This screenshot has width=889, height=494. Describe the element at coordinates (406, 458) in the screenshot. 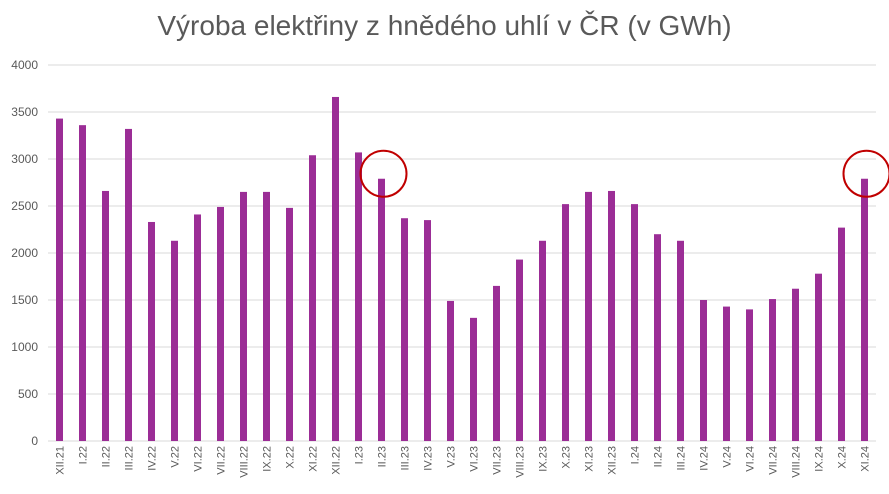

I see `x-tick-label: III.23` at that location.